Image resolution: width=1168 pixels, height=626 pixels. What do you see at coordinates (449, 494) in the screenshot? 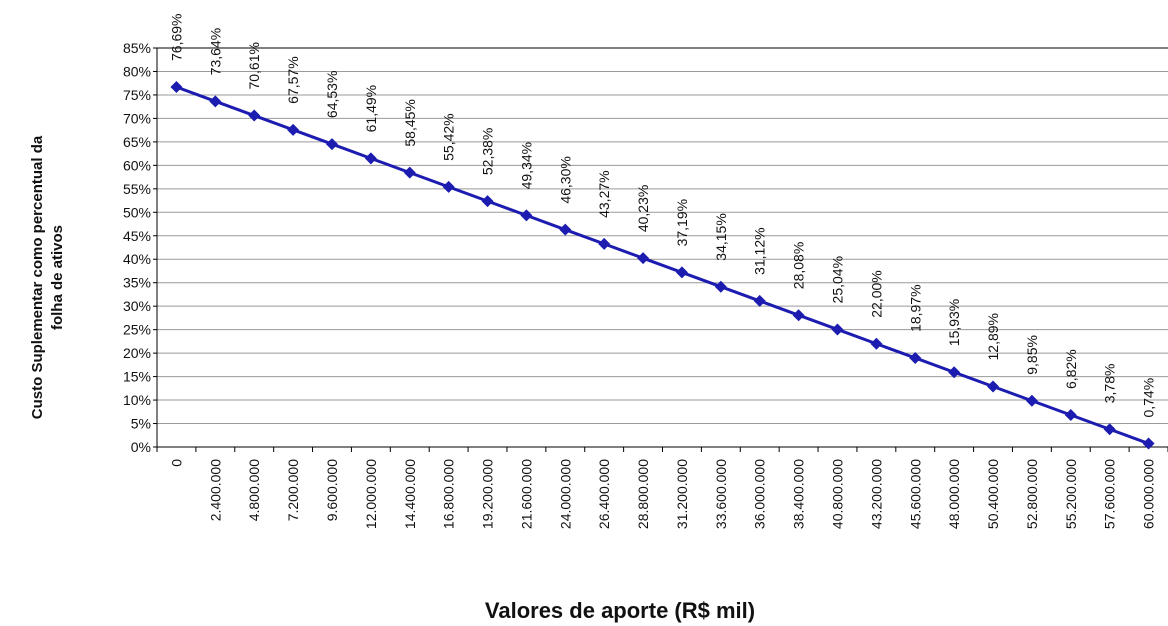
I see `x-tick-label: 16.800.000` at bounding box center [449, 494].